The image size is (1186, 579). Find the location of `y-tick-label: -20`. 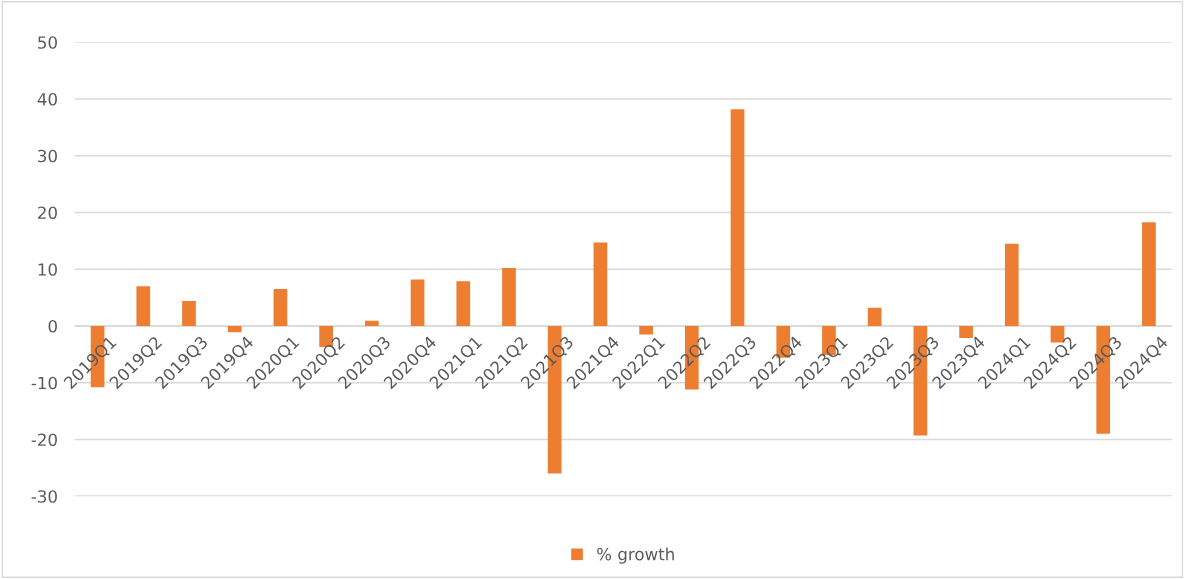

y-tick-label: -20 is located at coordinates (44, 440).